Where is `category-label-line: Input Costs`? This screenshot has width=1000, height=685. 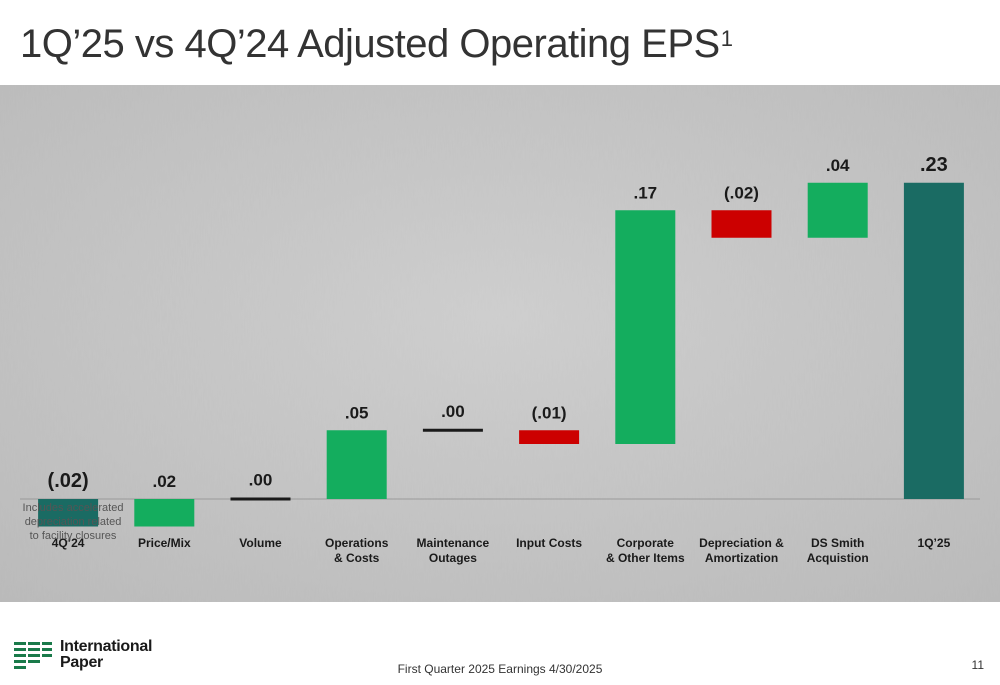
category-label-line: Input Costs is located at coordinates (549, 543).